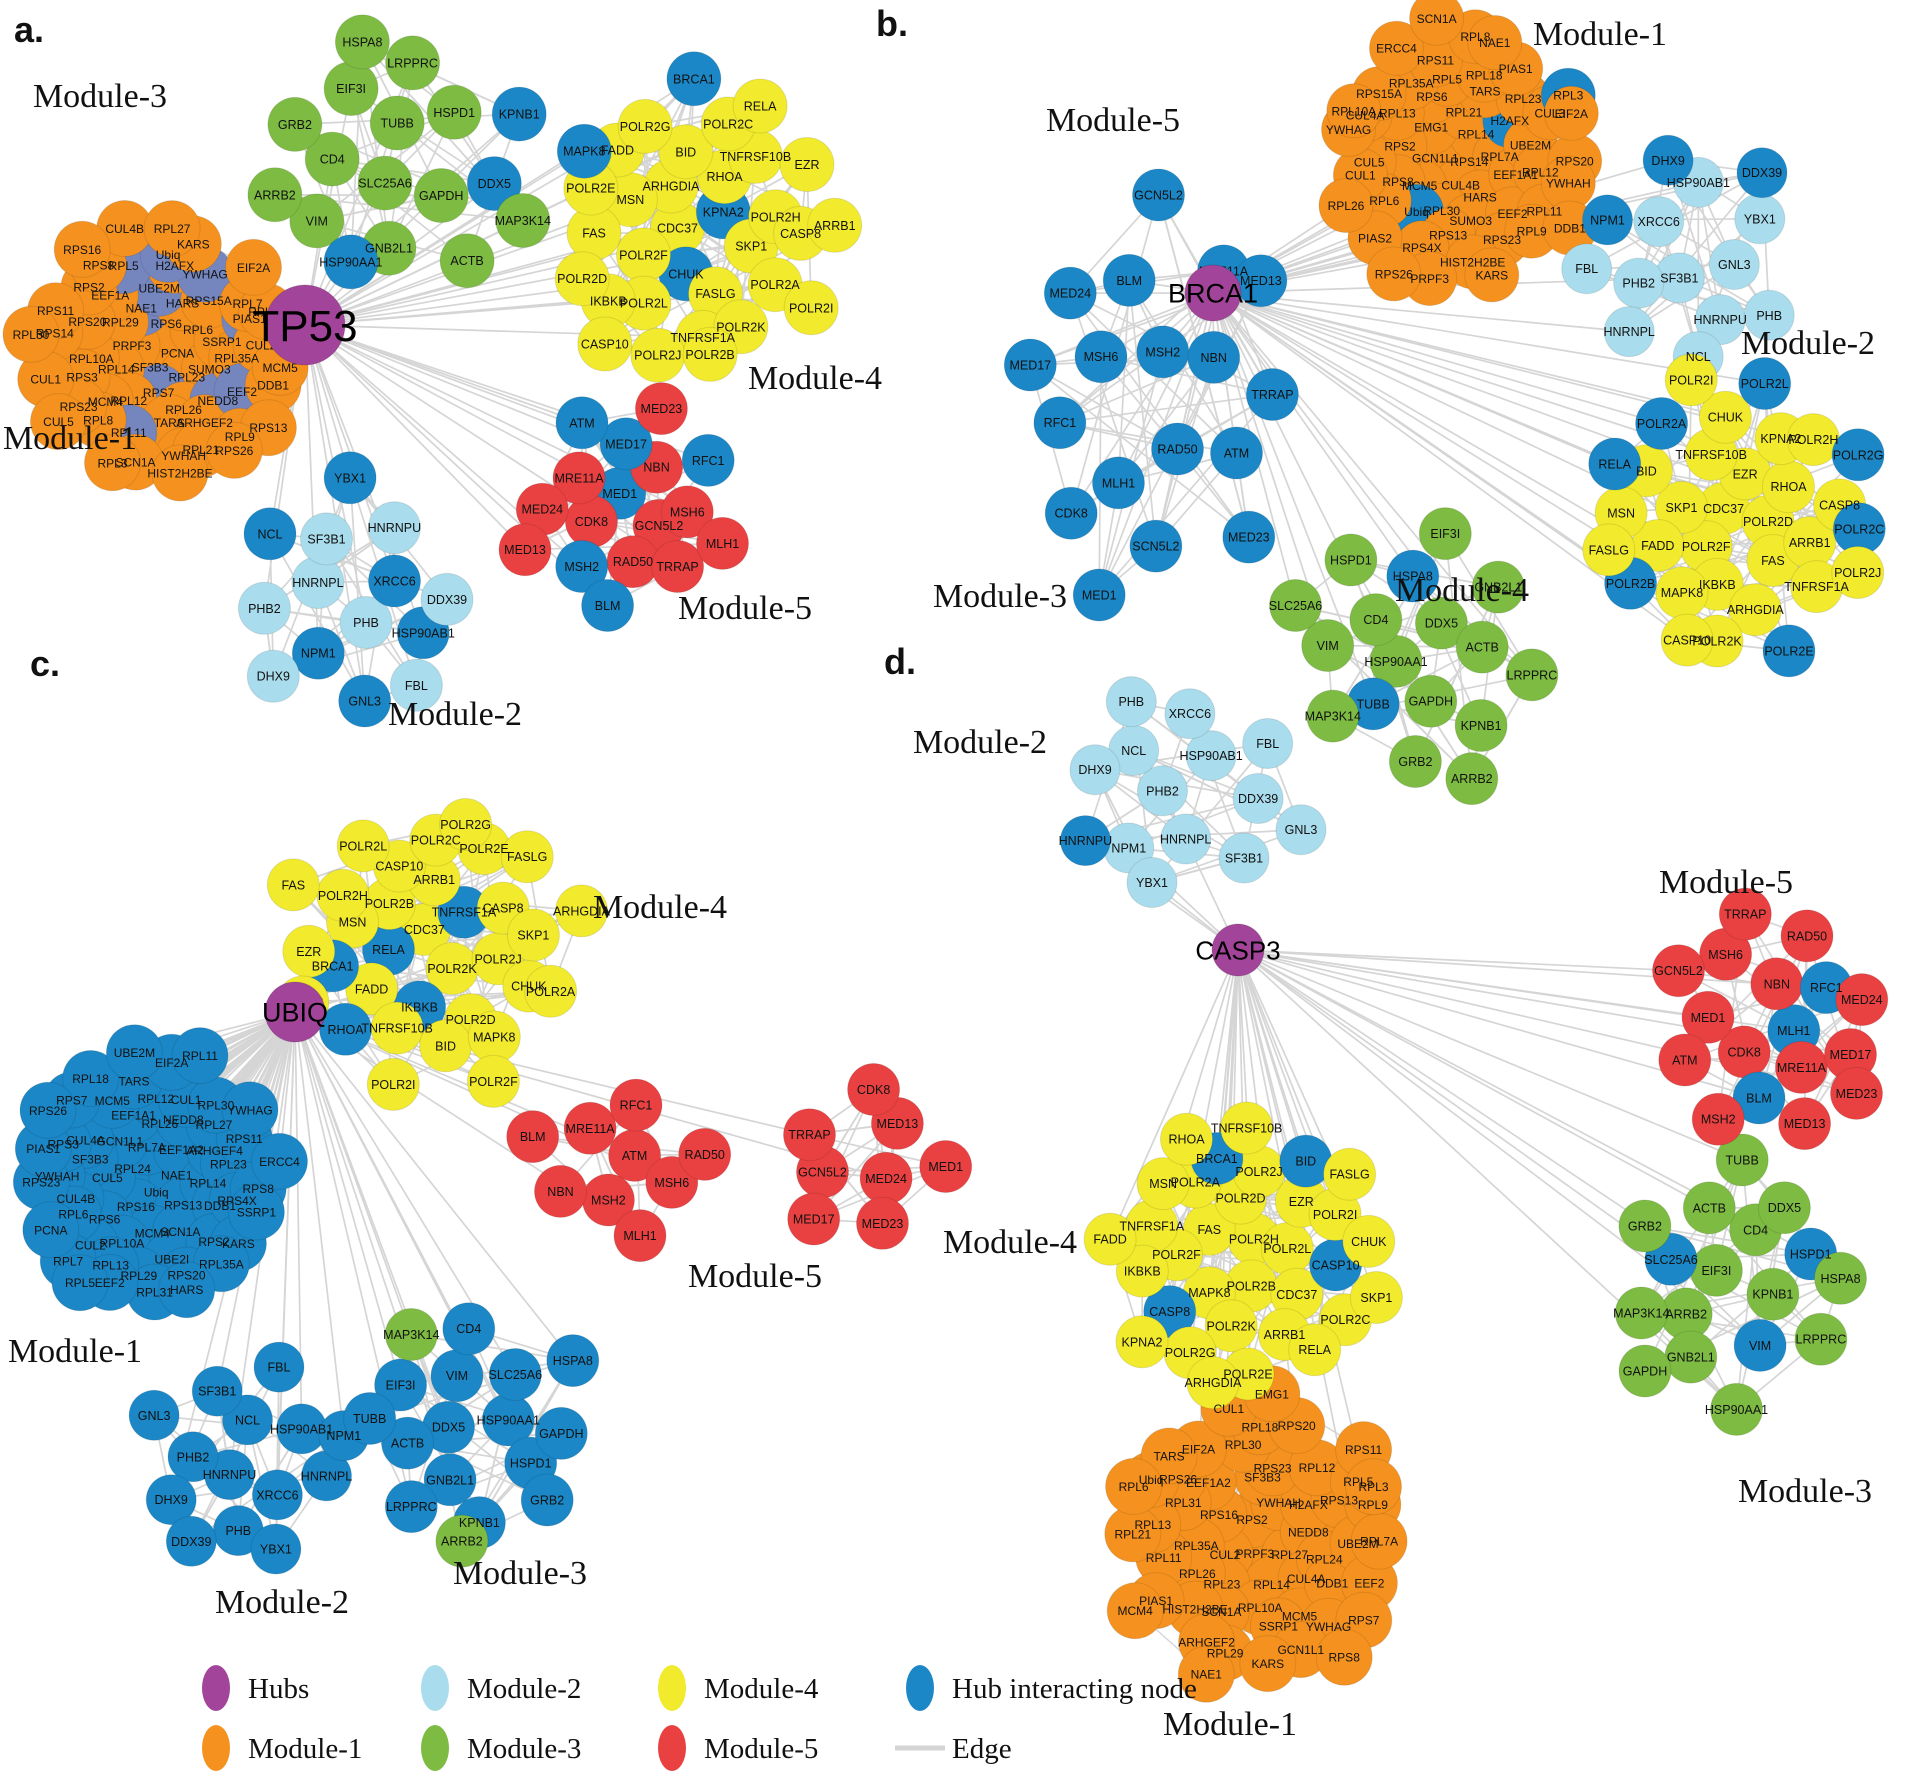 Image resolution: width=1923 pixels, height=1775 pixels. What do you see at coordinates (579, 478) in the screenshot?
I see `node-MRE11A` at bounding box center [579, 478].